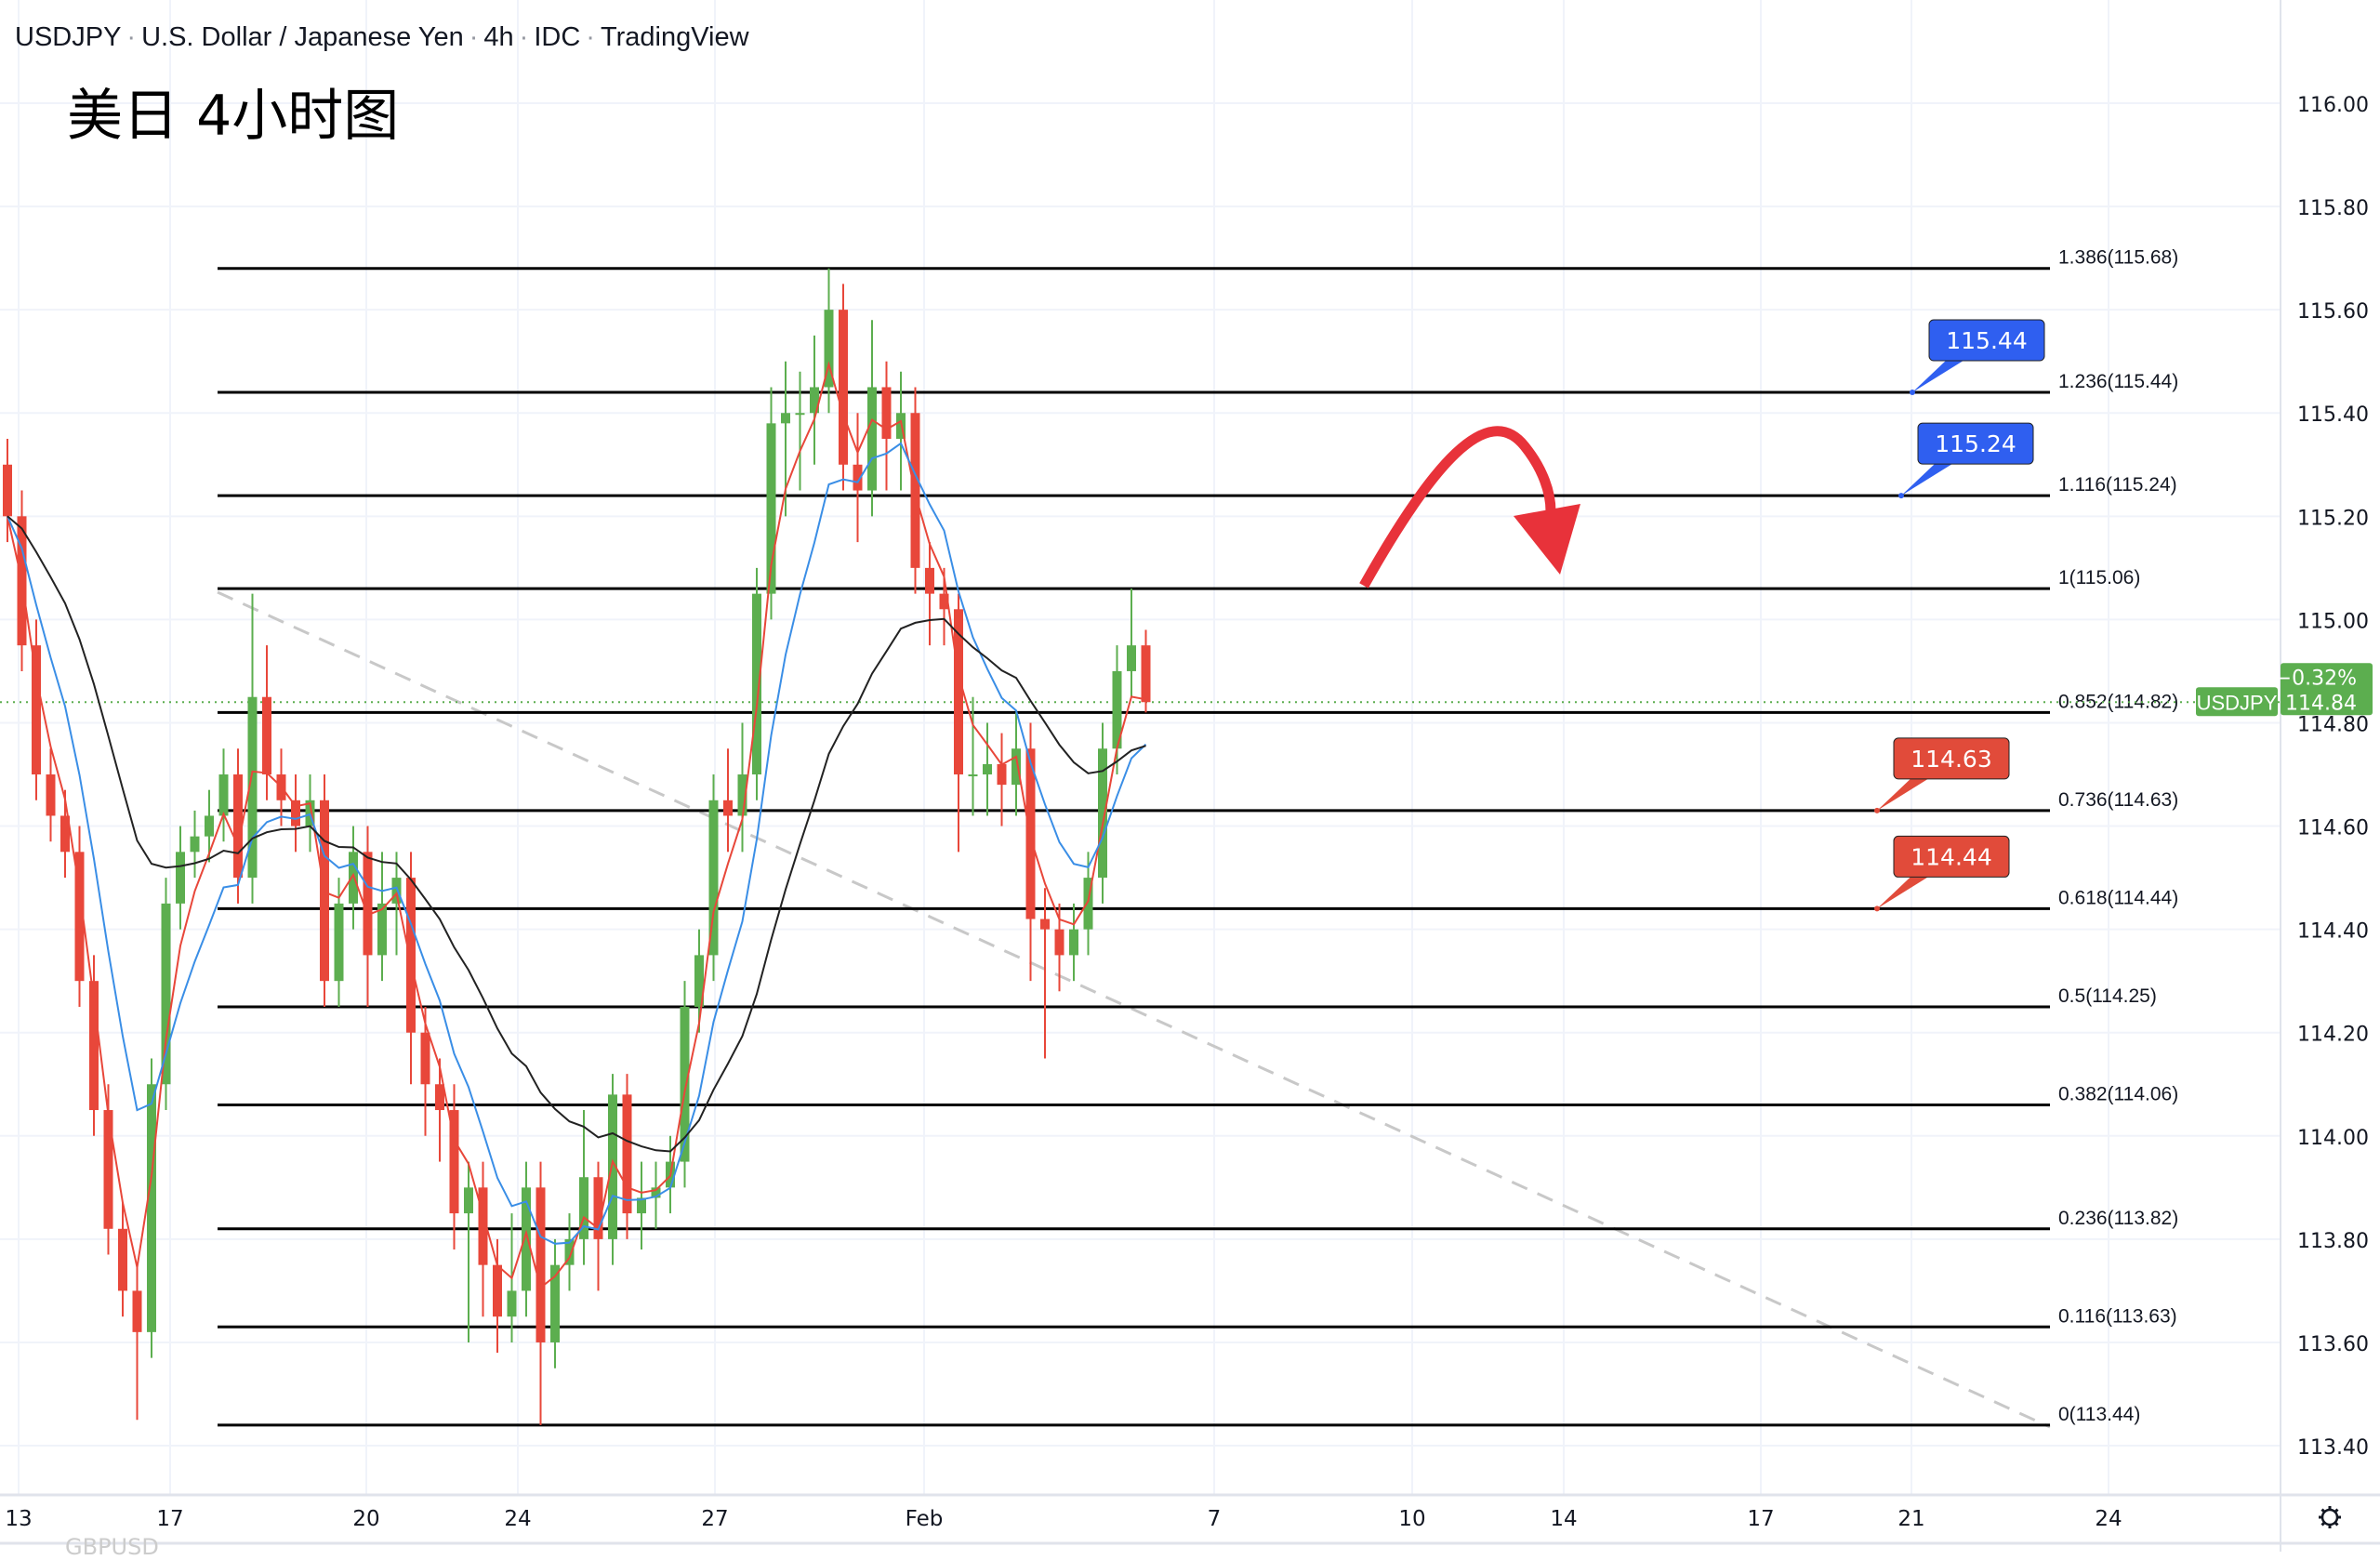  I want to click on red-arrow-curve, so click(1457, 507).